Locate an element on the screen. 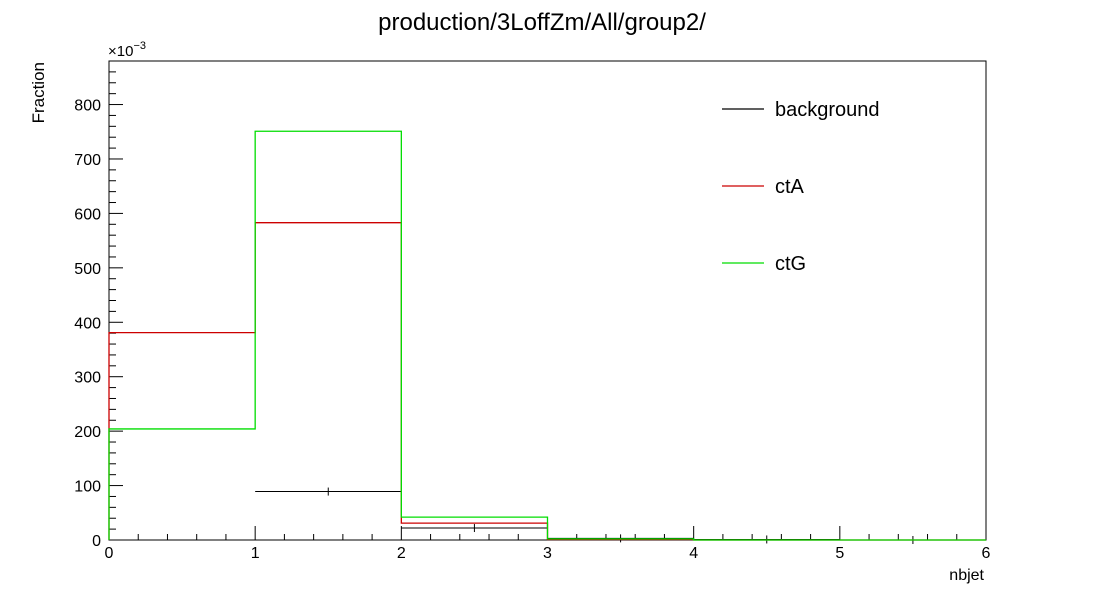  y-multiplier-base: ×10 is located at coordinates (120, 51).